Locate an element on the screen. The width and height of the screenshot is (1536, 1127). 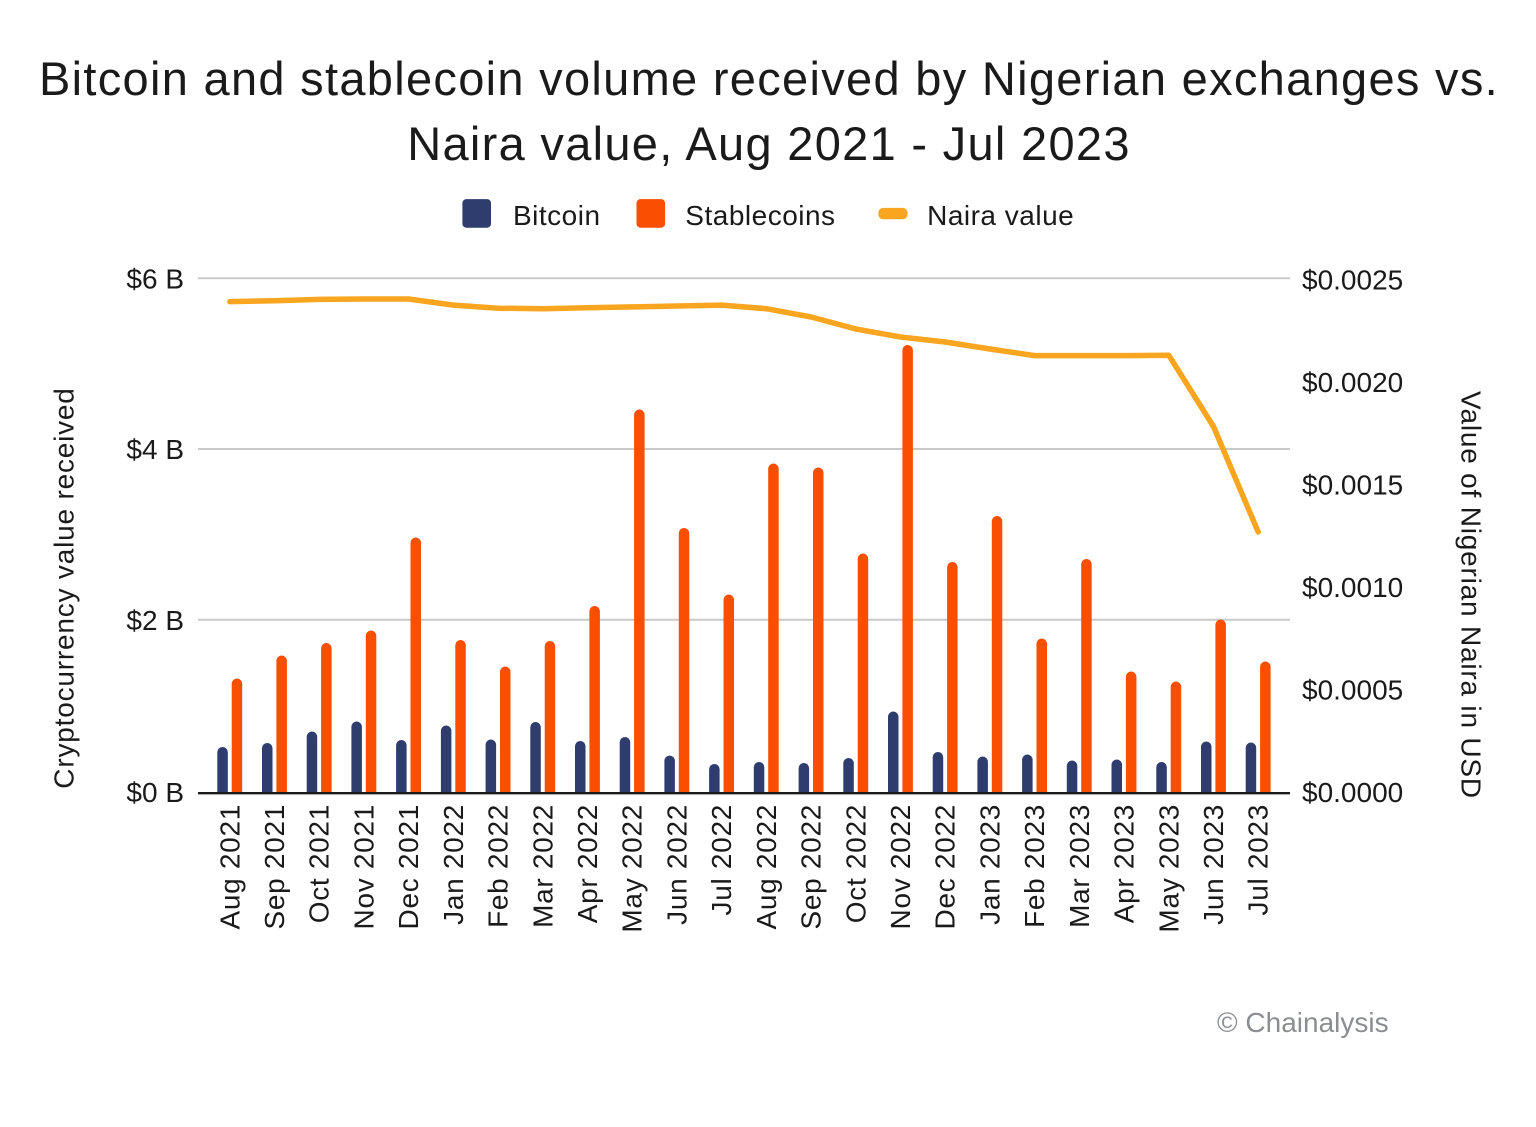
svg-text: Jan 2022 is located at coordinates (453, 864).